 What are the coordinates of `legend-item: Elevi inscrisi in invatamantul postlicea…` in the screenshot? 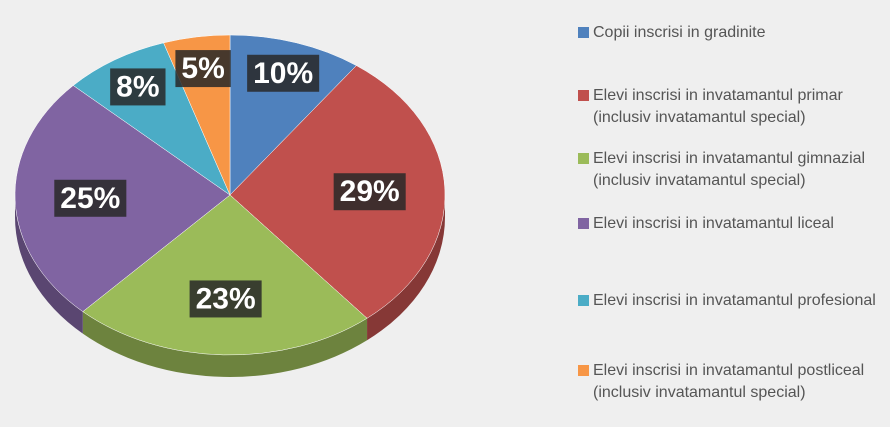 It's located at (734, 382).